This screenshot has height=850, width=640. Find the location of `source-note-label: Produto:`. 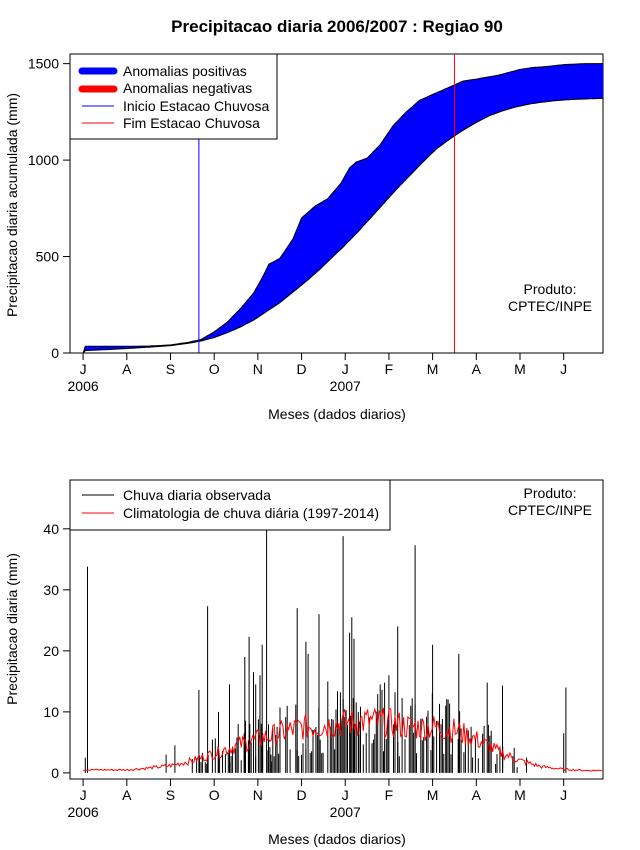

source-note-label: Produto: is located at coordinates (550, 289).